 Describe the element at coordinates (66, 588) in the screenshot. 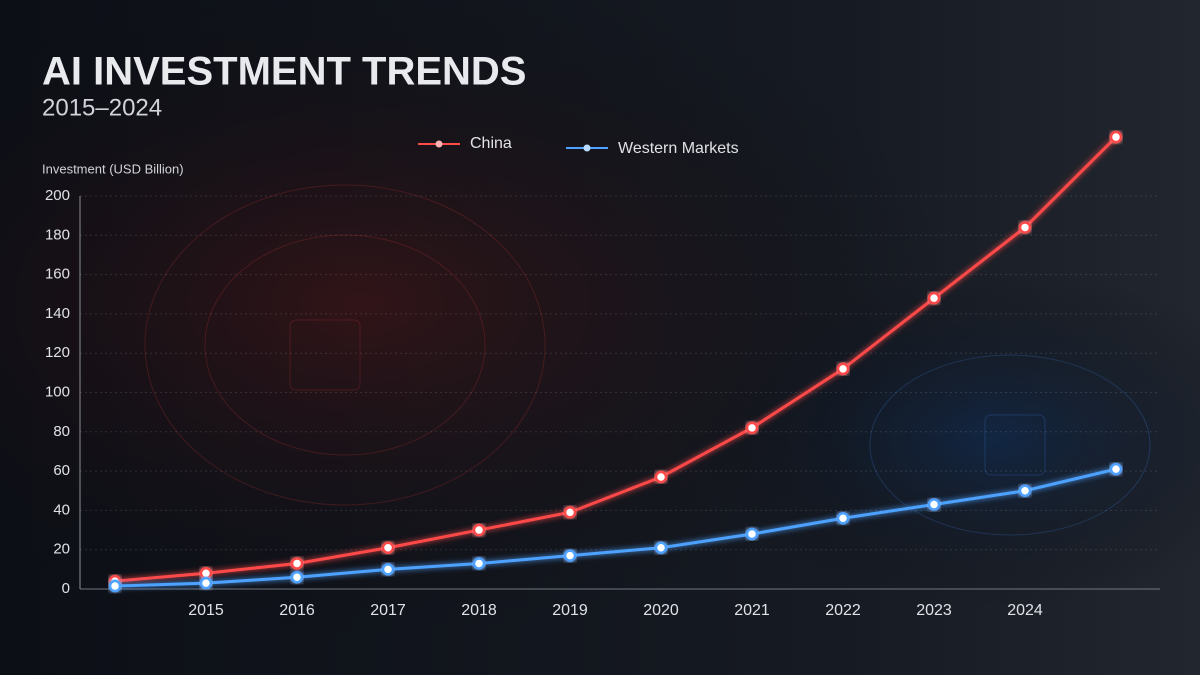

I see `y-tick-label: 0` at that location.